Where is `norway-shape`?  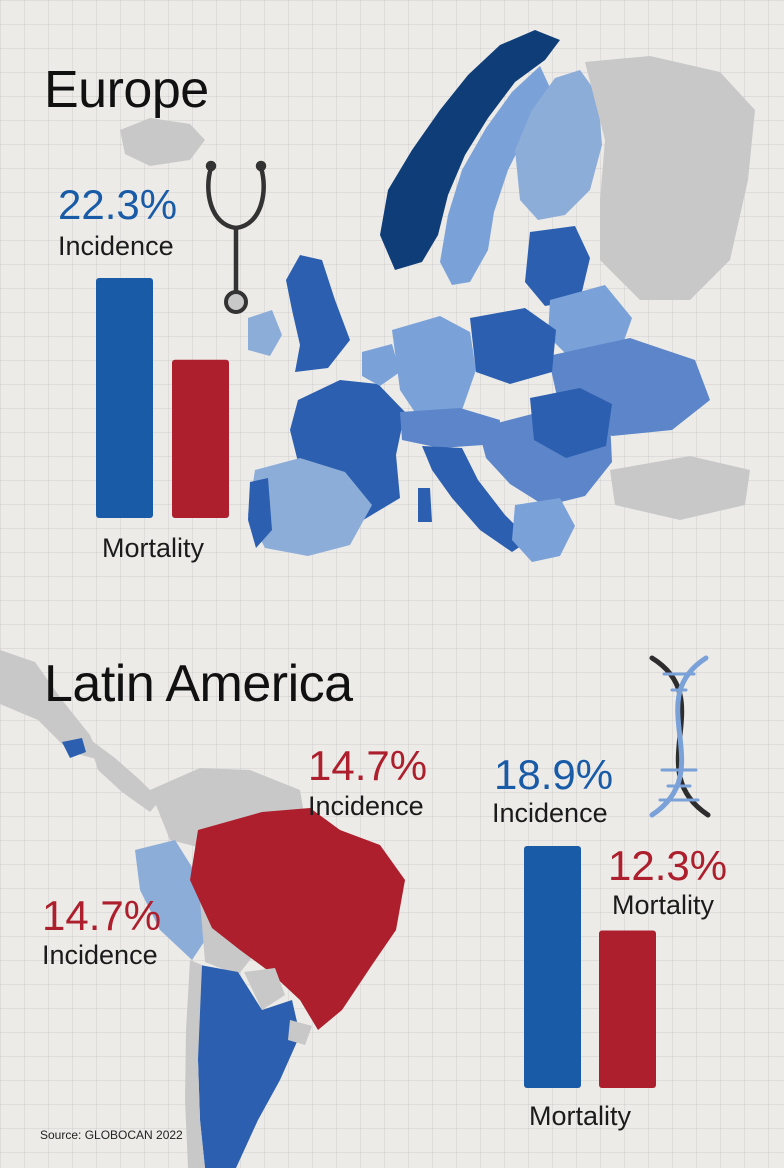 norway-shape is located at coordinates (470, 150).